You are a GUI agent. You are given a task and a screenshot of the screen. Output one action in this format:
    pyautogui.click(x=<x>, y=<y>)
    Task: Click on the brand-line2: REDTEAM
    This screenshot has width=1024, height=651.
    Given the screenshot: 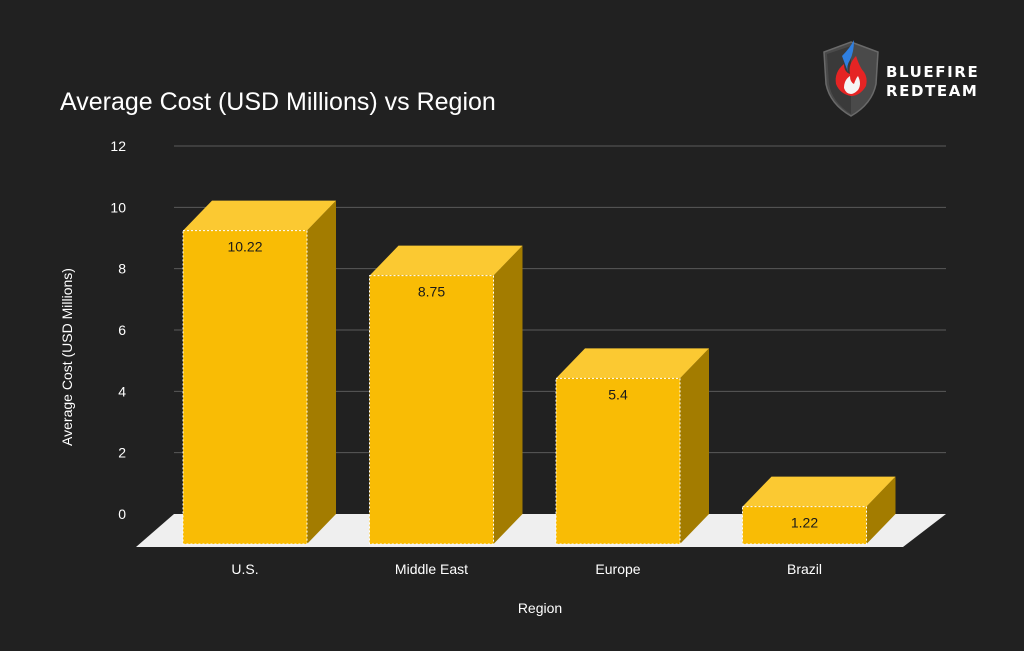 What is the action you would take?
    pyautogui.click(x=932, y=91)
    